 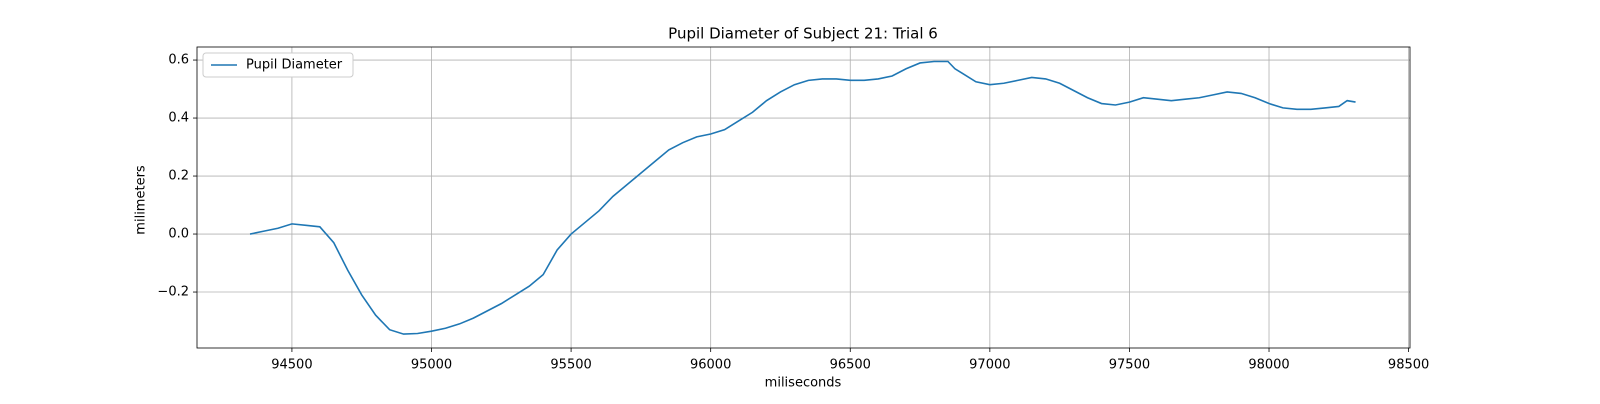 I want to click on x-tick-label: 96500, so click(x=850, y=365).